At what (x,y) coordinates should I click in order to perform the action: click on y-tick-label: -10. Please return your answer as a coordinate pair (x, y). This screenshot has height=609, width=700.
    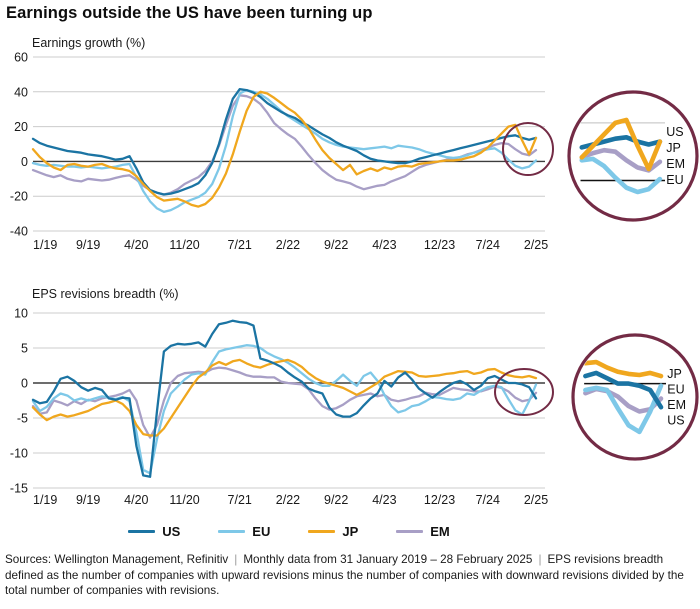
    Looking at the image, I should click on (19, 454).